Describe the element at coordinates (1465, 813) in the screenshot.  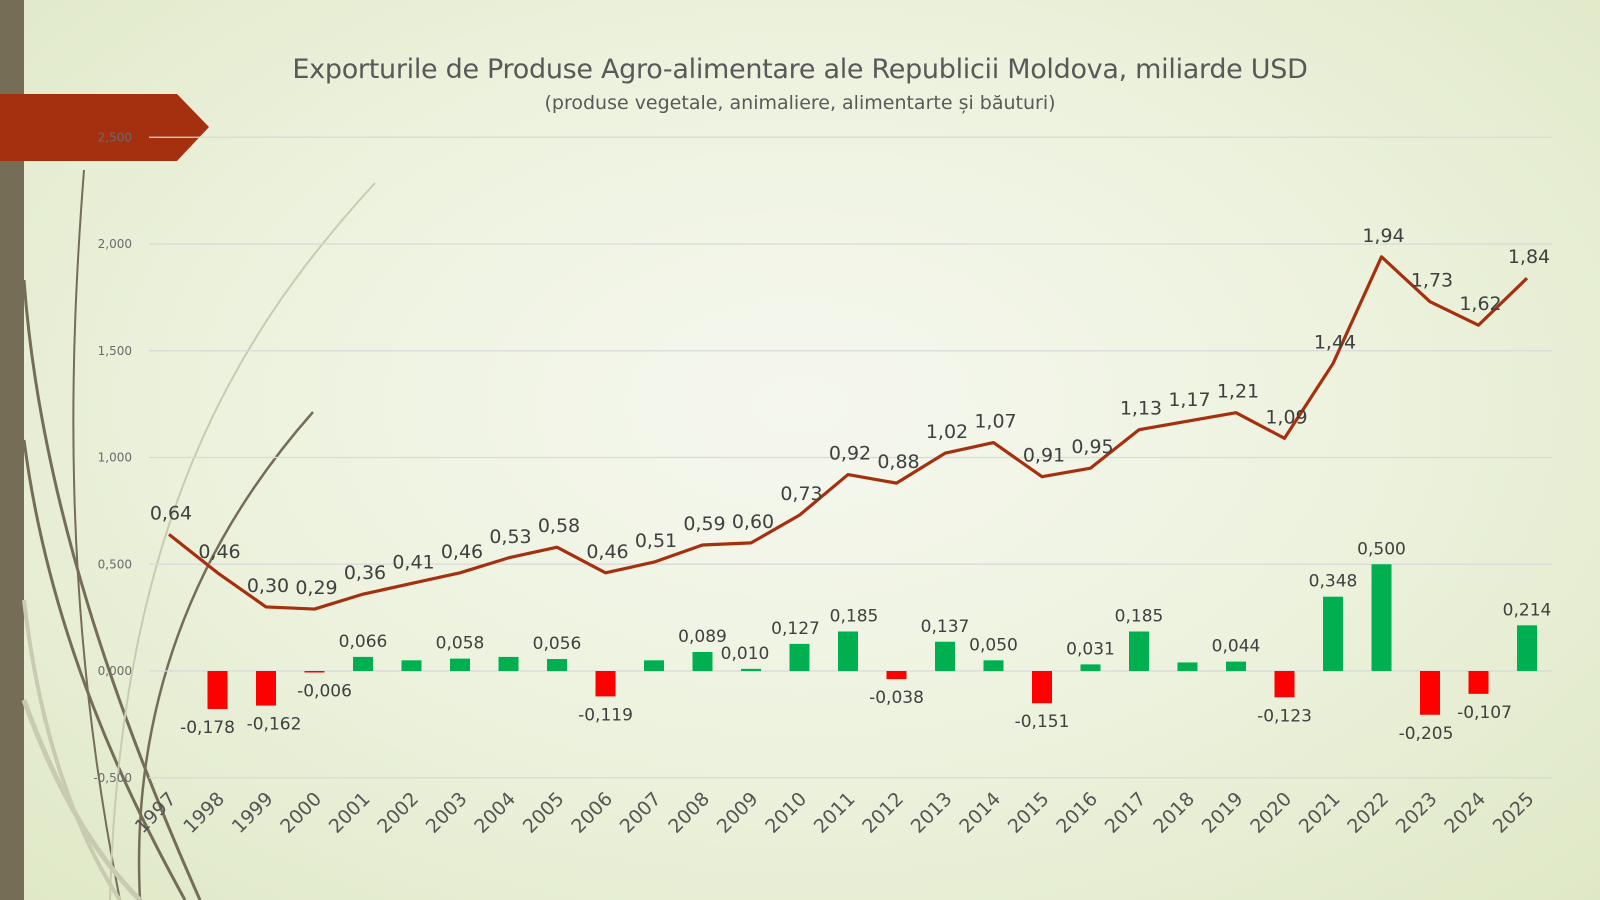
I see `x-tick-label: 2024` at that location.